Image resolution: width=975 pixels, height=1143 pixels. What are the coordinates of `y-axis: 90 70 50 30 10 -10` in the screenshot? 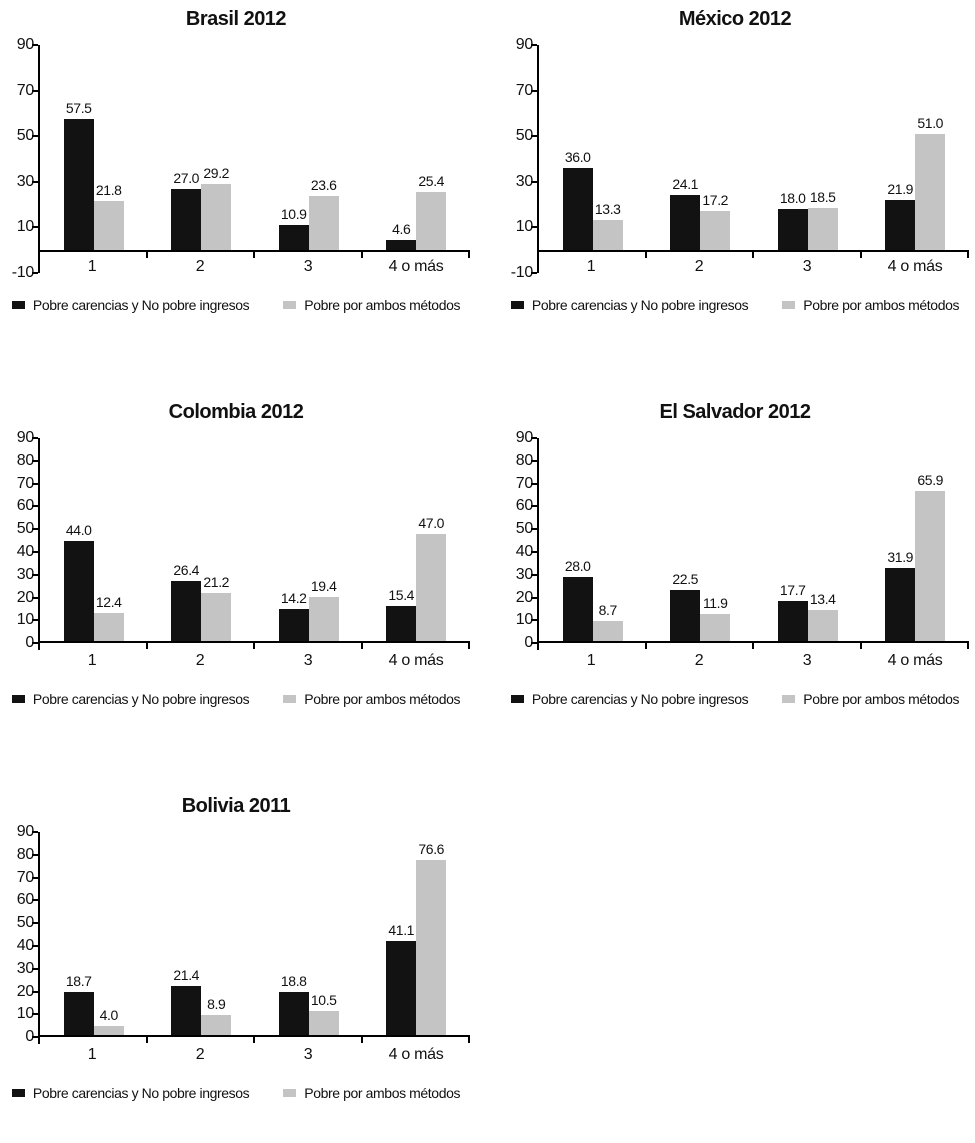 It's located at (20, 158).